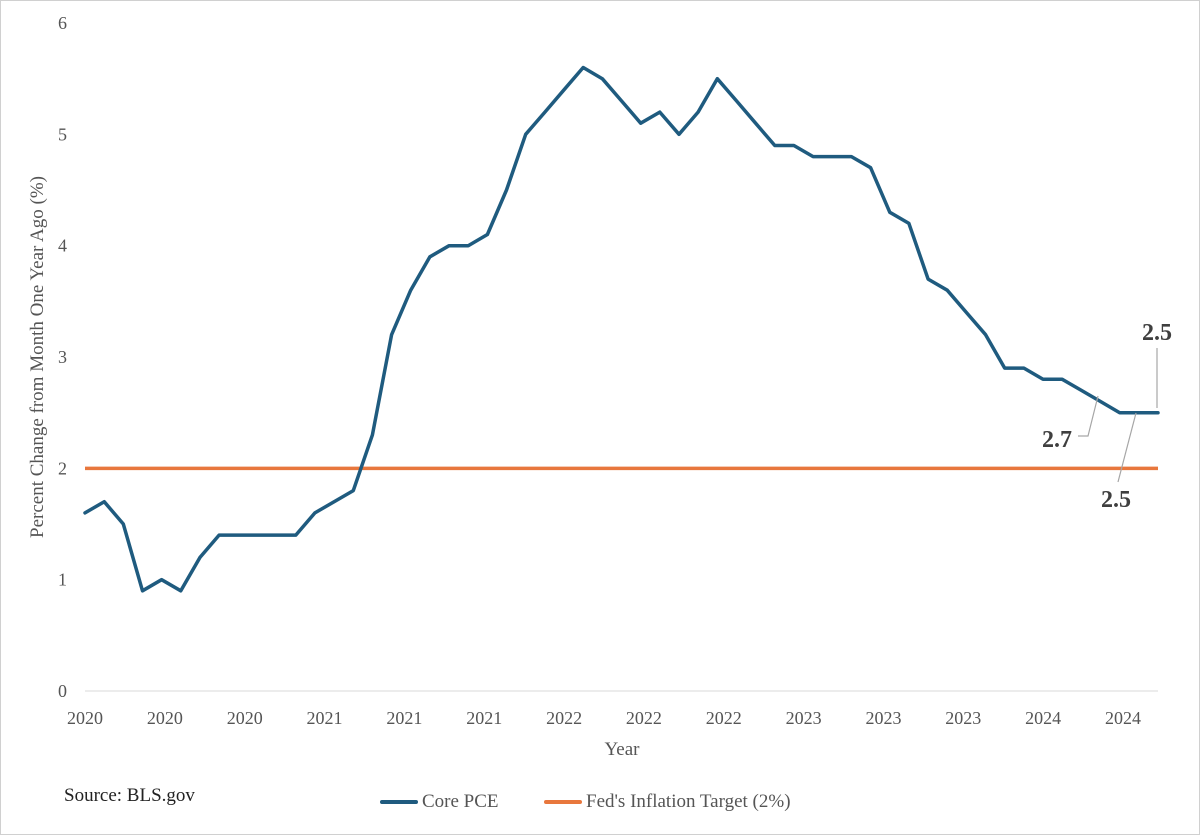 This screenshot has width=1200, height=835. What do you see at coordinates (688, 801) in the screenshot?
I see `legend-label-fed-target: Fed's Inflation Target (2%)` at bounding box center [688, 801].